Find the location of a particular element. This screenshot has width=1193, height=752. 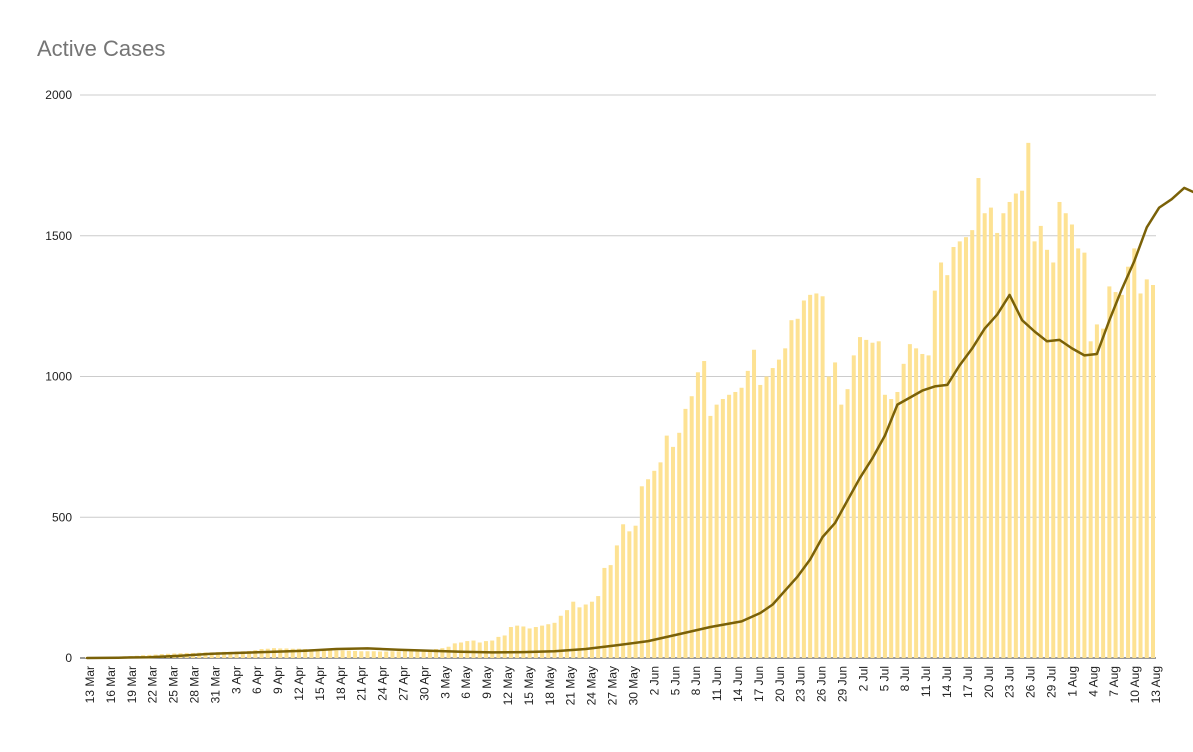

x-tick-label: 6 Apr is located at coordinates (257, 680).